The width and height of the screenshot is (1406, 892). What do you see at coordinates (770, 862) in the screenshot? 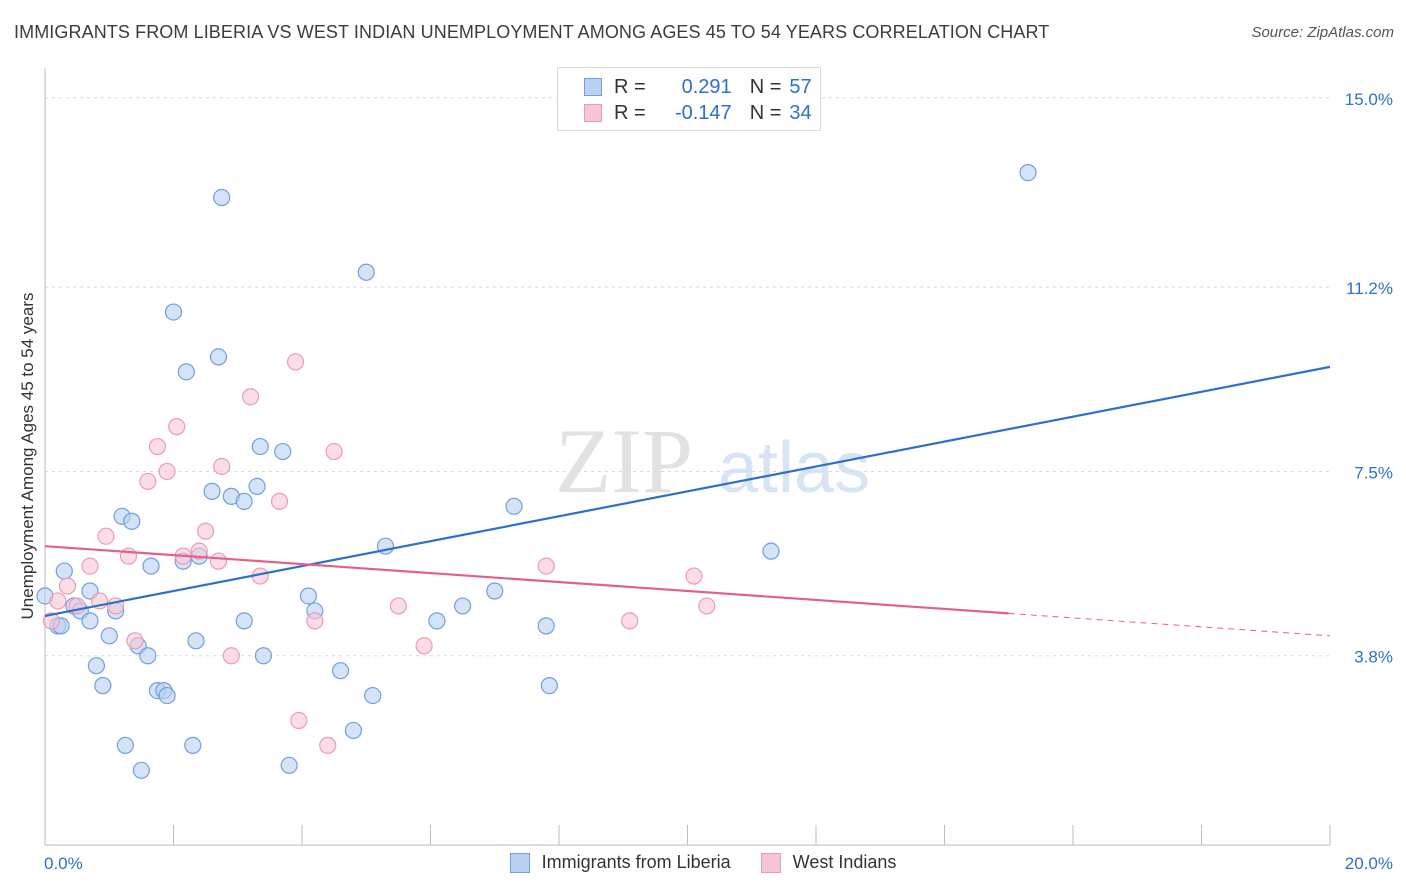
I see `series-swatch-west-indians` at bounding box center [770, 862].